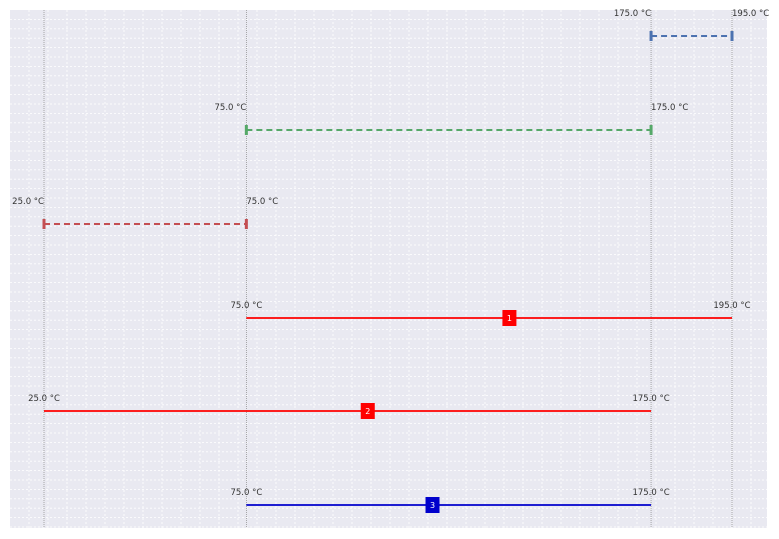 The width and height of the screenshot is (779, 539). What do you see at coordinates (451, 119) in the screenshot?
I see `dashed-segment: 75.0 °C 175.0 °C` at bounding box center [451, 119].